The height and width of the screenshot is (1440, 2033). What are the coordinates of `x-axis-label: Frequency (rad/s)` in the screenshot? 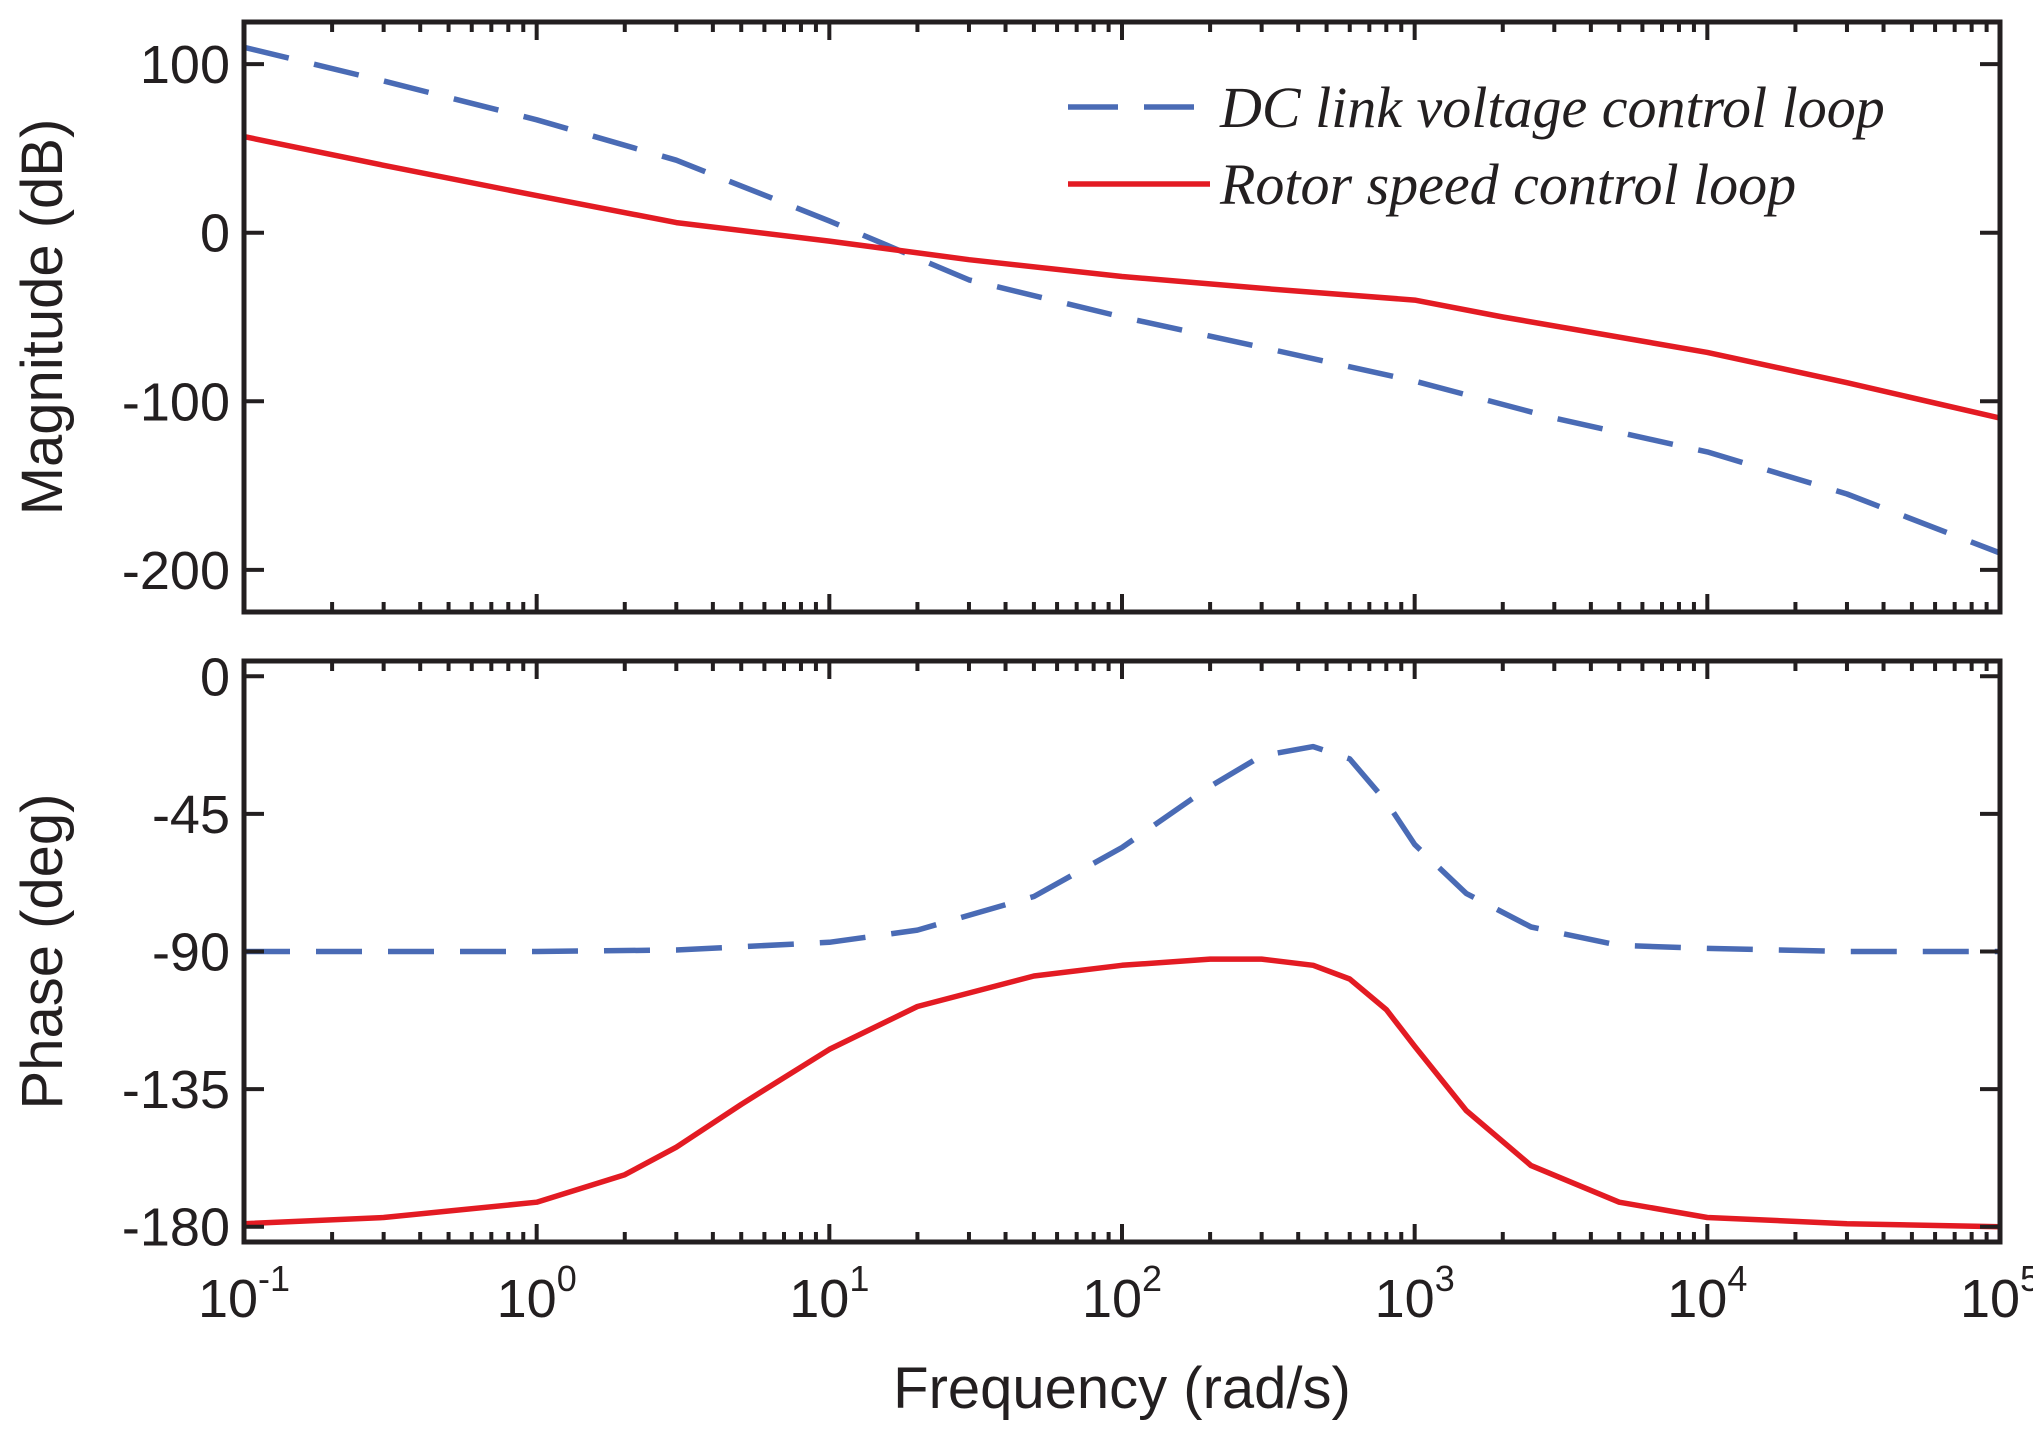 It's located at (1122, 1388).